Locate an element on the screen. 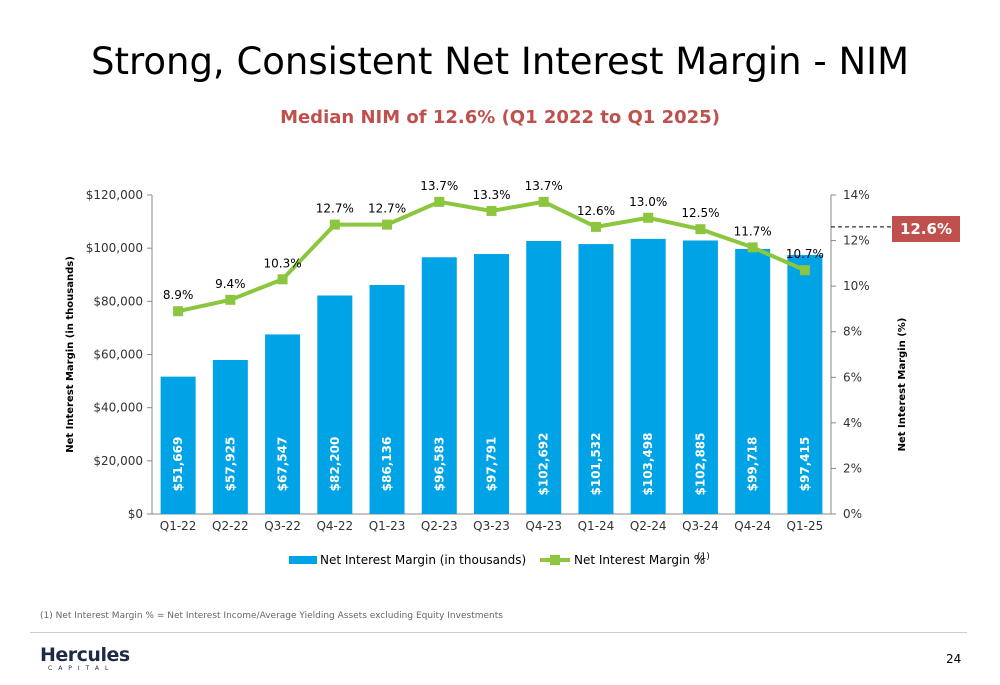 The height and width of the screenshot is (685, 1000). y-tick-label: $20,000 is located at coordinates (118, 461).